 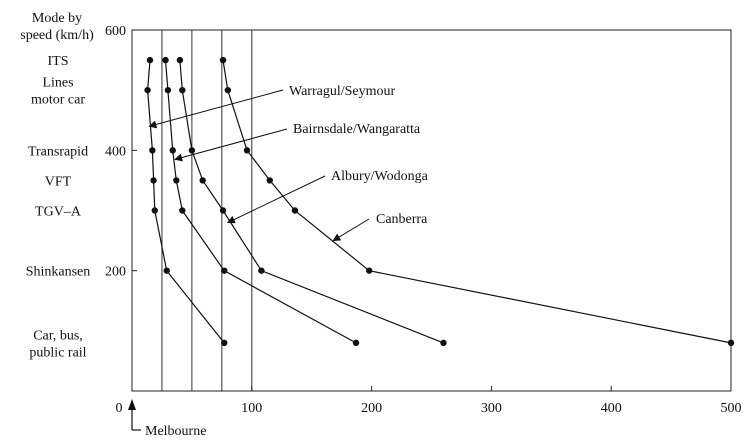 What do you see at coordinates (402, 219) in the screenshot?
I see `annotation-label-canberra: Canberra` at bounding box center [402, 219].